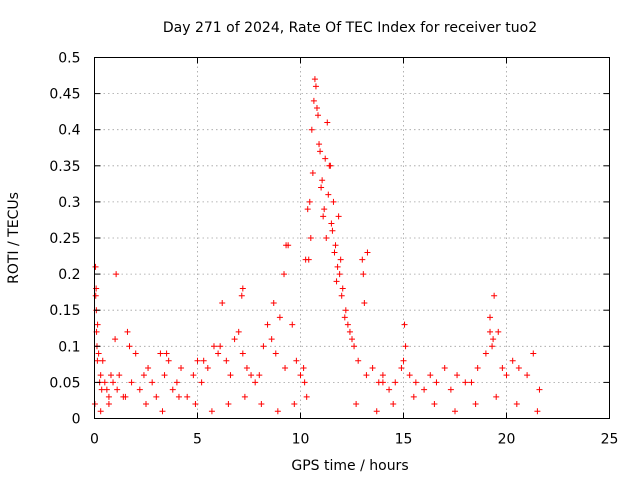  What do you see at coordinates (64, 311) in the screenshot?
I see `y-tick-label: 0.15` at bounding box center [64, 311].